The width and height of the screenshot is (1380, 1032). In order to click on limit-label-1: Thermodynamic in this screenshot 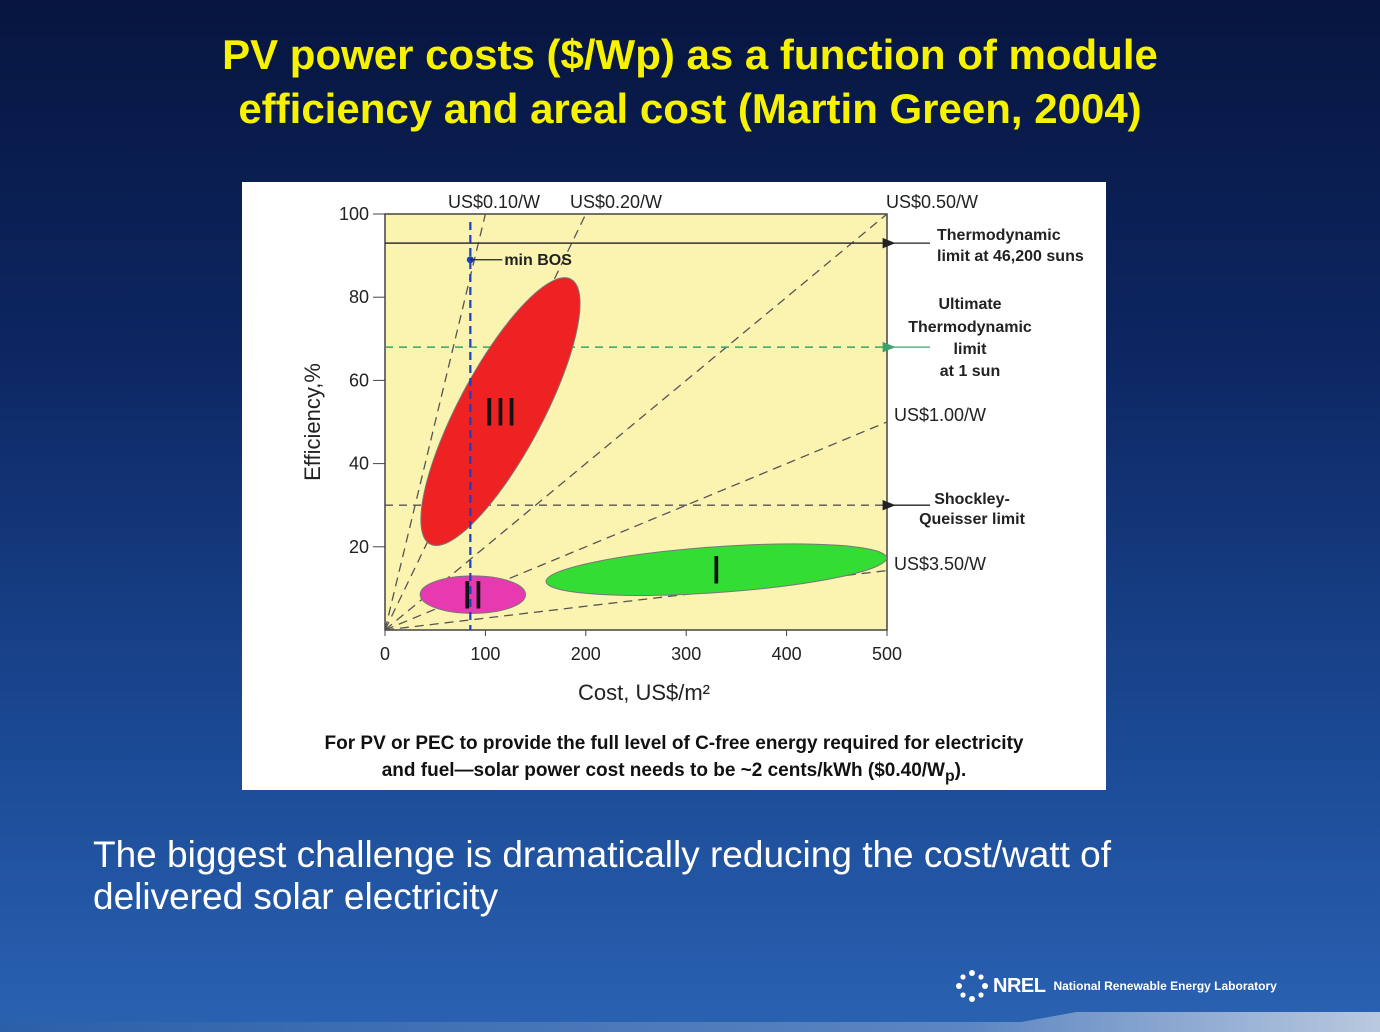, I will do `click(999, 235)`.